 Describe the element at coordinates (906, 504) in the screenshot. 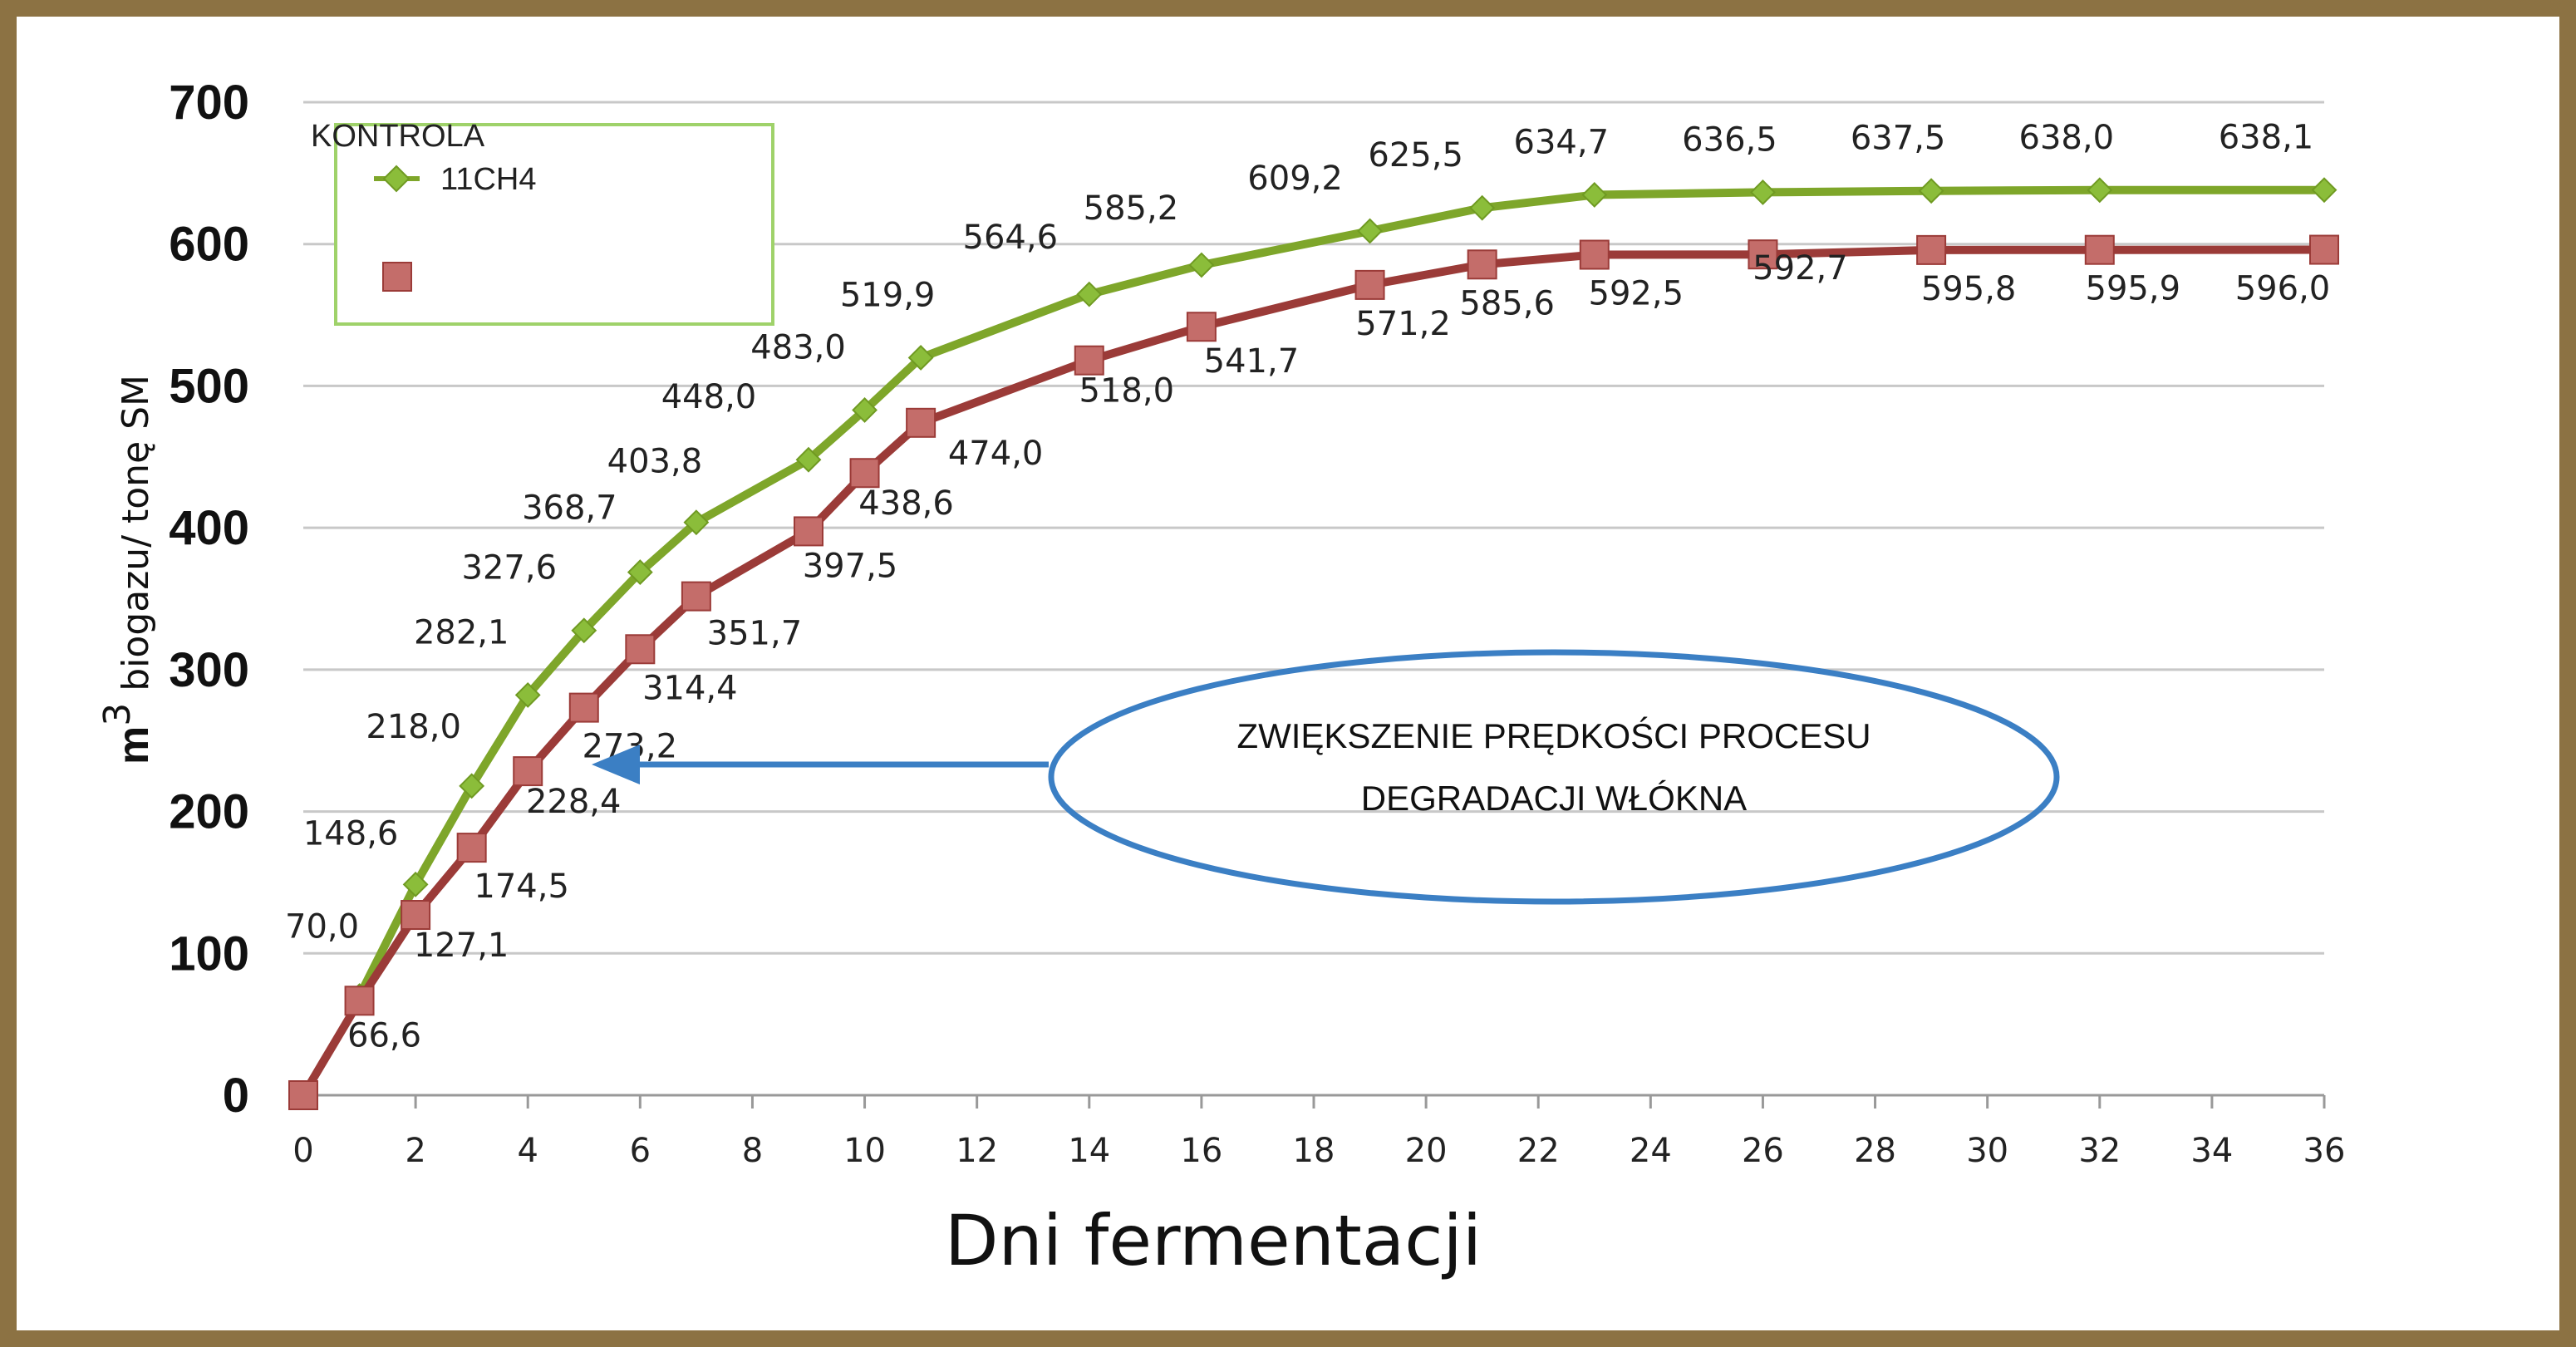

I see `data-label: 438,6` at that location.